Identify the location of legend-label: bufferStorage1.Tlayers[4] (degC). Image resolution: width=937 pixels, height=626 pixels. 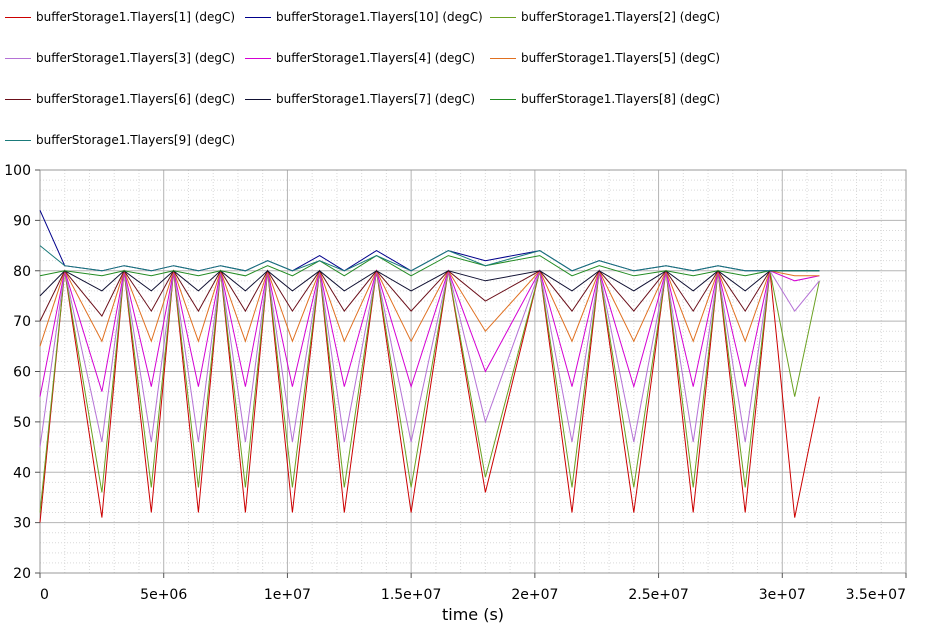
(376, 58).